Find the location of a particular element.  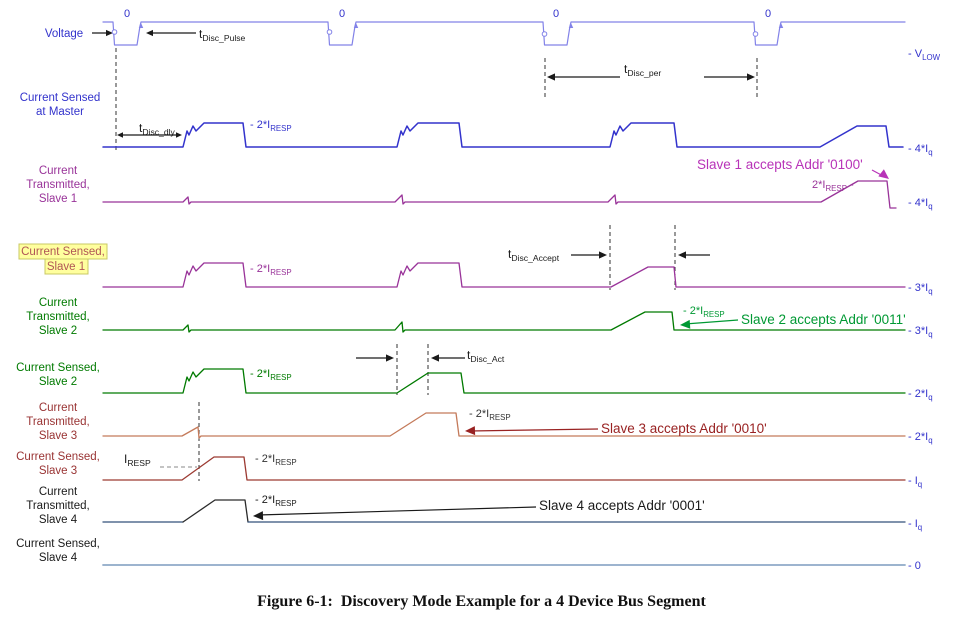

level-label-iresp: IRESP is located at coordinates (137, 460).